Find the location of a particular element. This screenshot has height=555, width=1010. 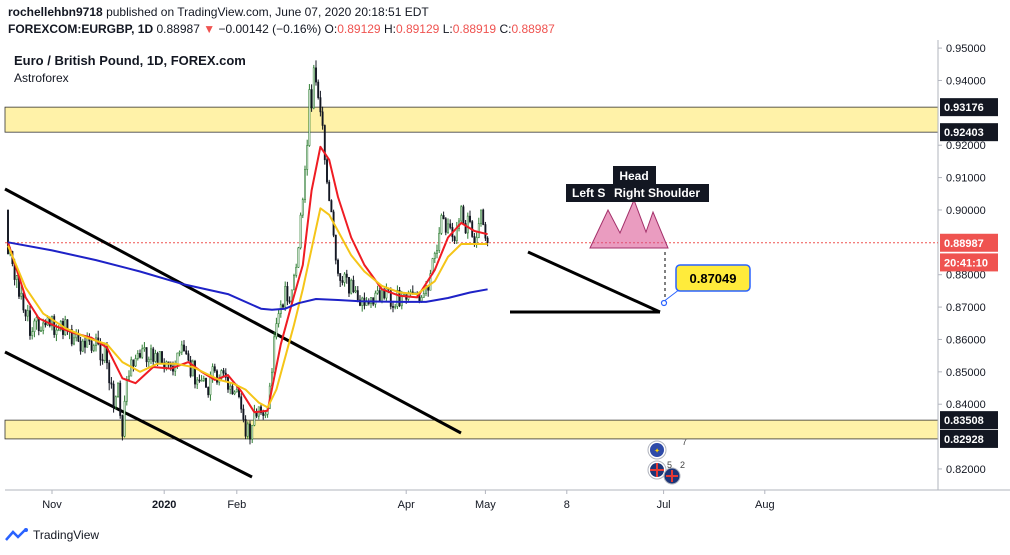

support-resistance-zone is located at coordinates (471, 119).